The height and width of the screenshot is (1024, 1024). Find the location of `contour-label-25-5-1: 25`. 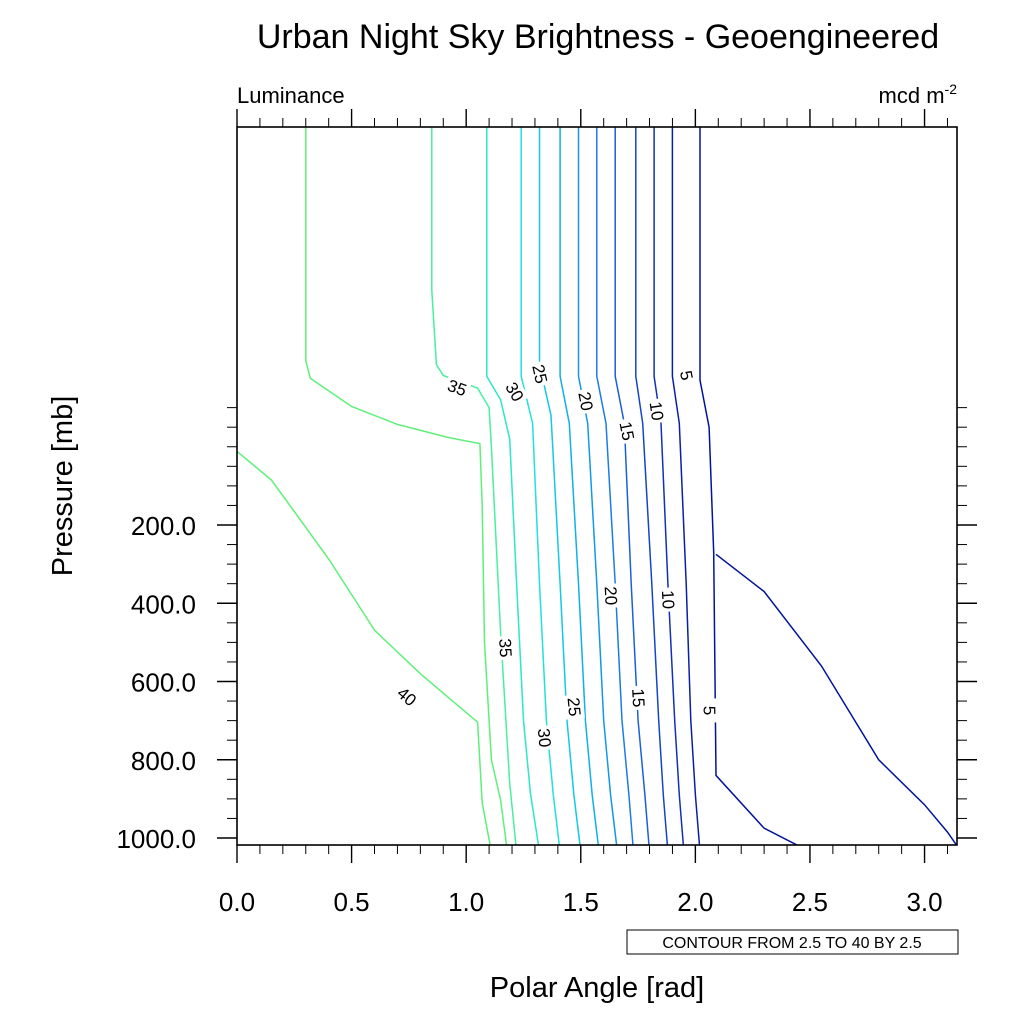

contour-label-25-5-1: 25 is located at coordinates (574, 707).